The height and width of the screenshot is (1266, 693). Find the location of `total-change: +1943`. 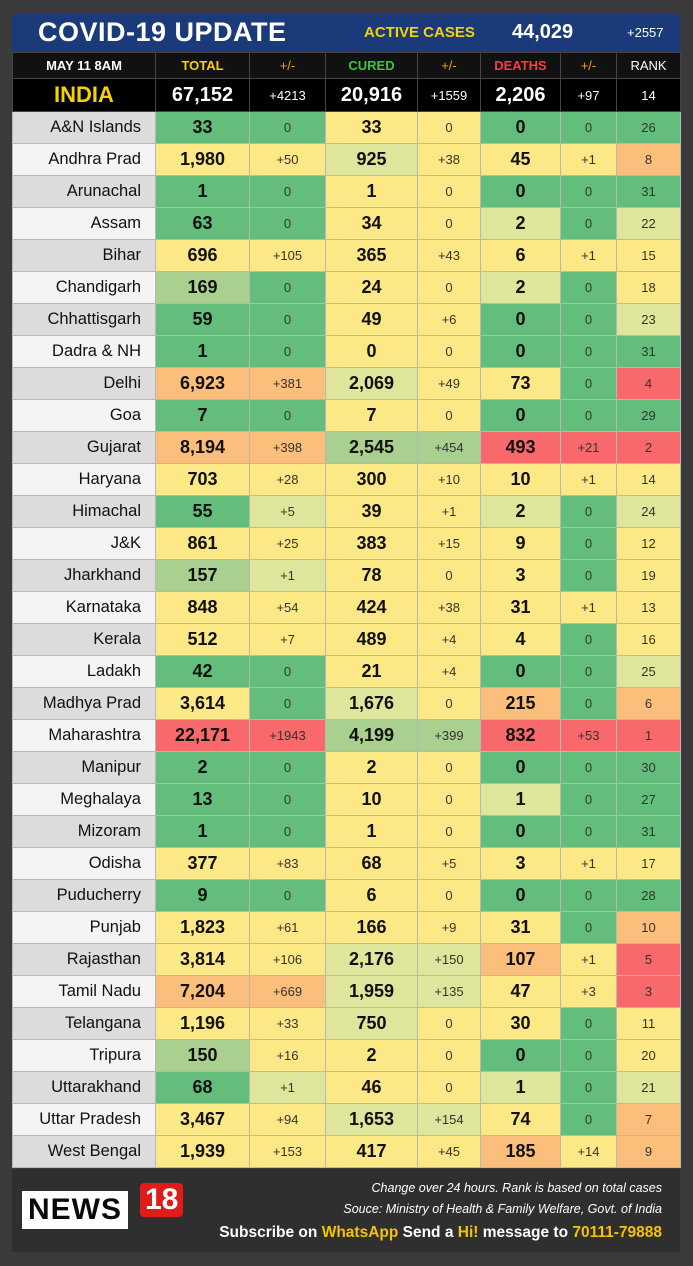

total-change: +1943 is located at coordinates (287, 735).